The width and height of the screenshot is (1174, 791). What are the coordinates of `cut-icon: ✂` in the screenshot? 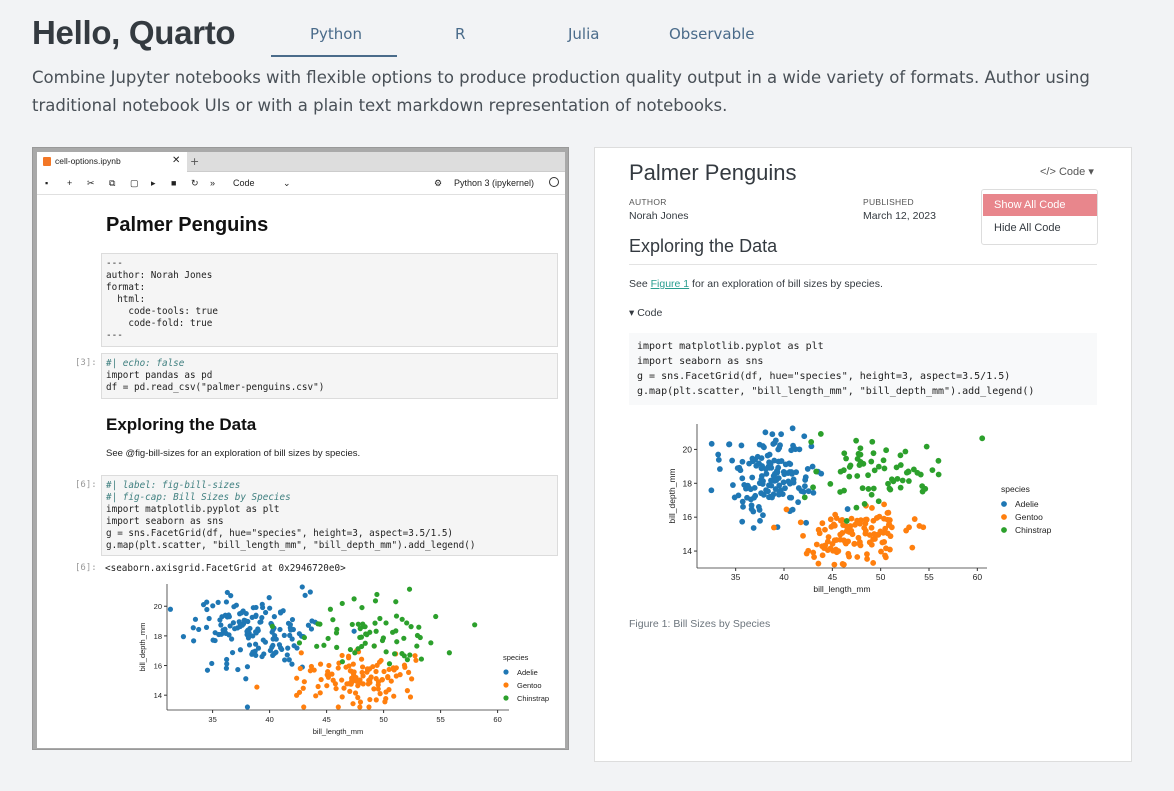 It's located at (91, 183).